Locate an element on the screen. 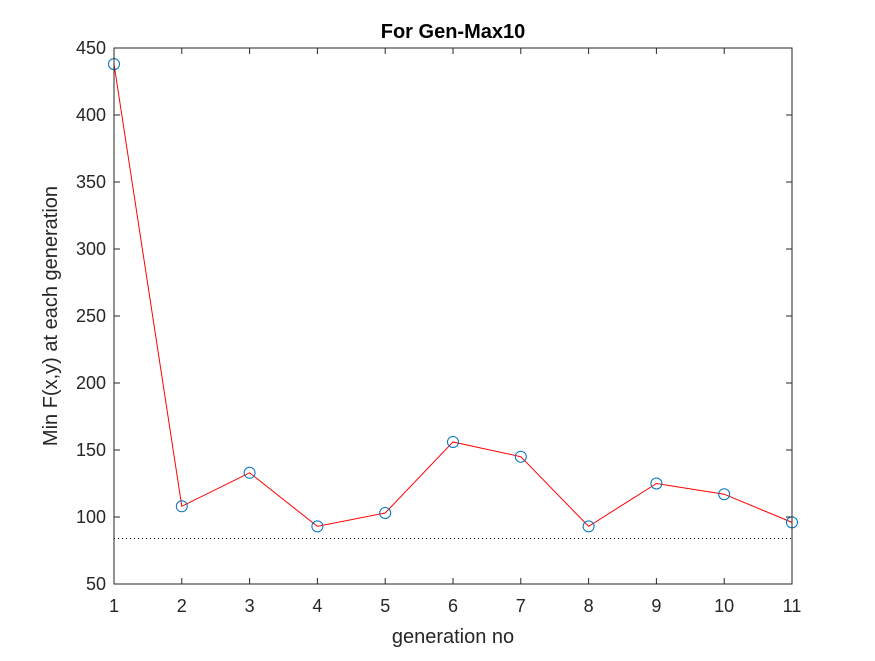 This screenshot has height=661, width=875. x-tick-label: 9 is located at coordinates (656, 606).